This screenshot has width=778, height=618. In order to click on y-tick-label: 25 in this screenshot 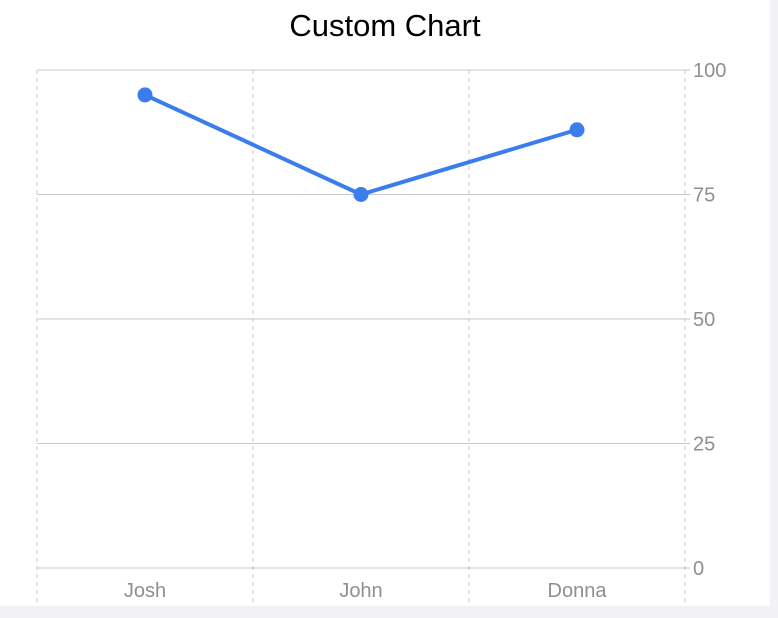, I will do `click(704, 445)`.